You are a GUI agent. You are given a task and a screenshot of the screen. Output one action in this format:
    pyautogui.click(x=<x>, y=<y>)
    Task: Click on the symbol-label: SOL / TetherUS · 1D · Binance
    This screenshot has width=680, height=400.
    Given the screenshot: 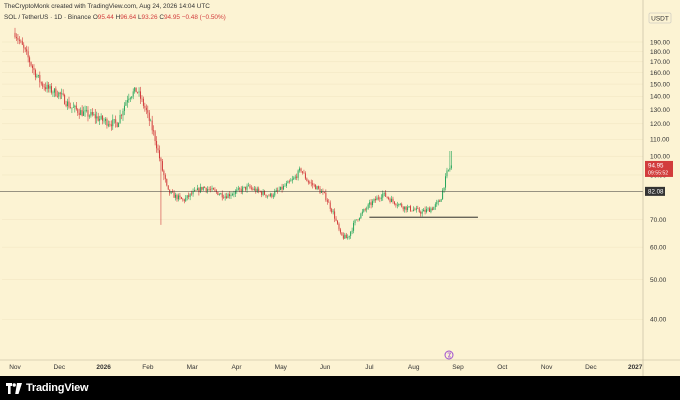 What is the action you would take?
    pyautogui.click(x=48, y=17)
    